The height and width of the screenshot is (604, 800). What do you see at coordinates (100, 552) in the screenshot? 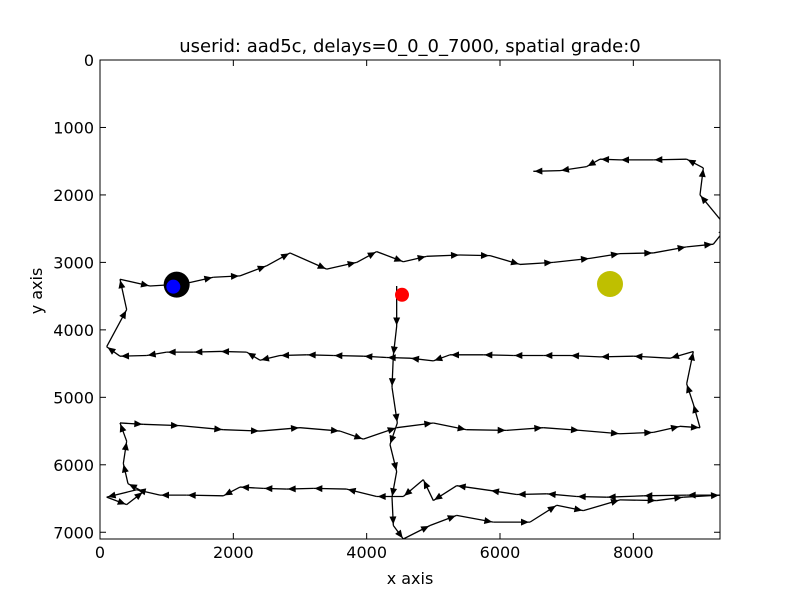
I see `x-tick-label: 0` at bounding box center [100, 552].